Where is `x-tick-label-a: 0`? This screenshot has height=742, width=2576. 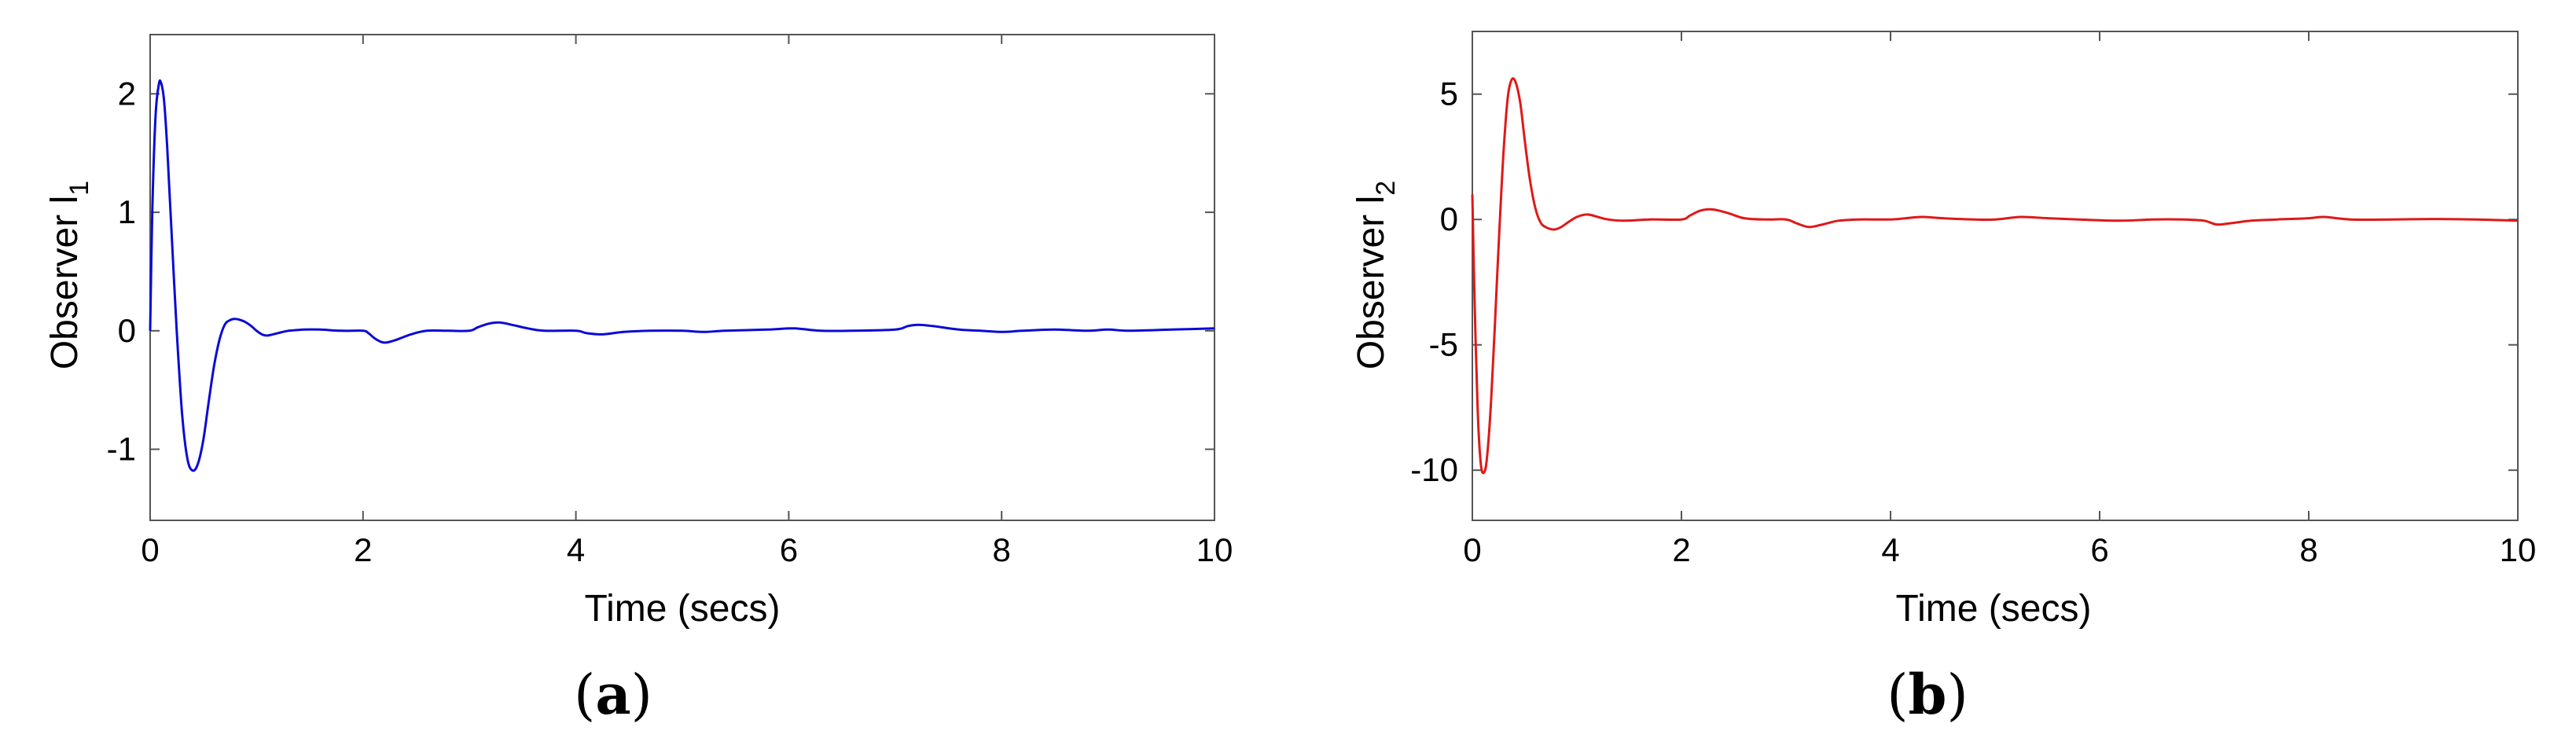
x-tick-label-a: 0 is located at coordinates (150, 549).